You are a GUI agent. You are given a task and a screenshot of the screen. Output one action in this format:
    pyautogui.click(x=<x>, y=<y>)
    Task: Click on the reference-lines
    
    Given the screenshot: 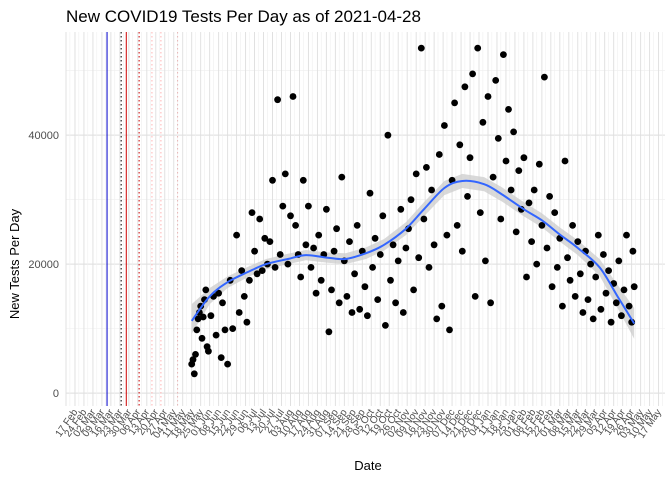 What is the action you would take?
    pyautogui.click(x=142, y=219)
    